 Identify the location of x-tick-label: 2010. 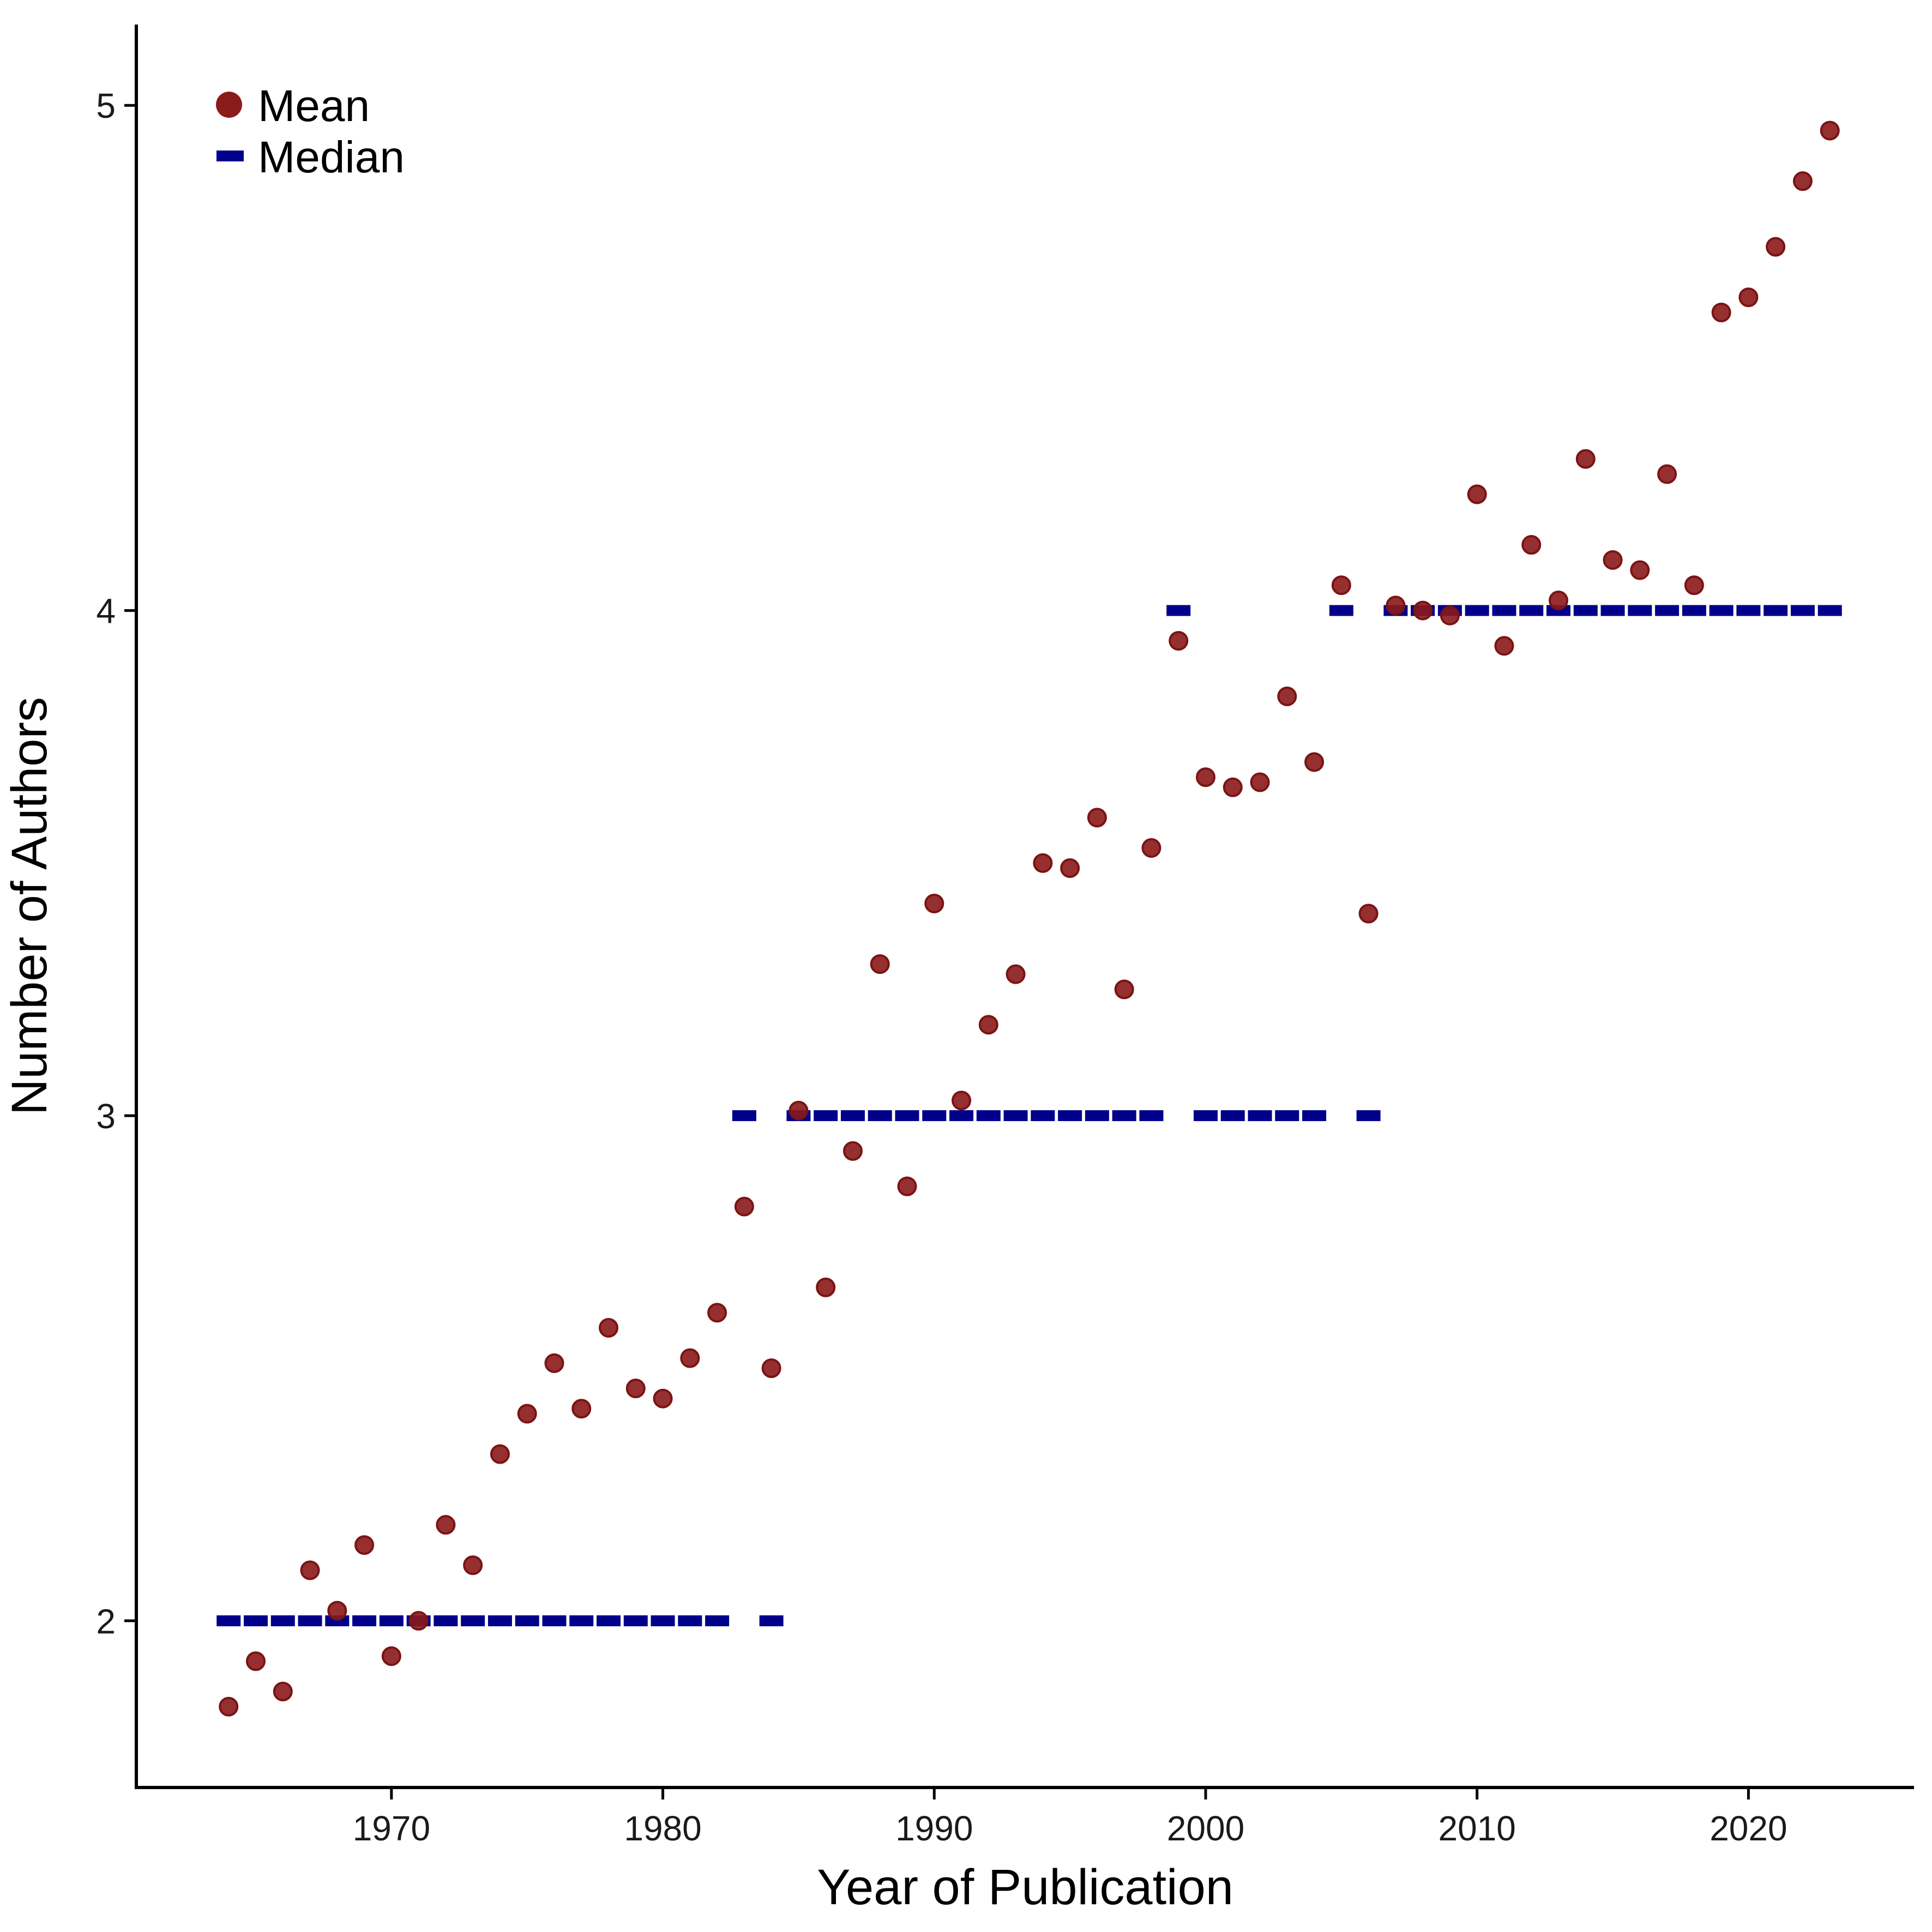
(1476, 1828).